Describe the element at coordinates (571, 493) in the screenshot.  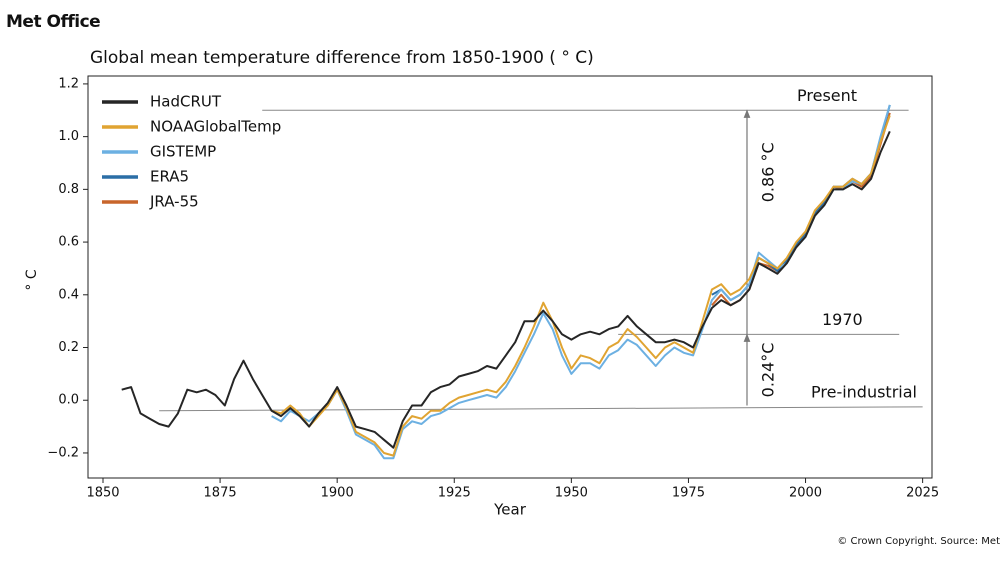
I see `x-tick-label: 1950` at that location.